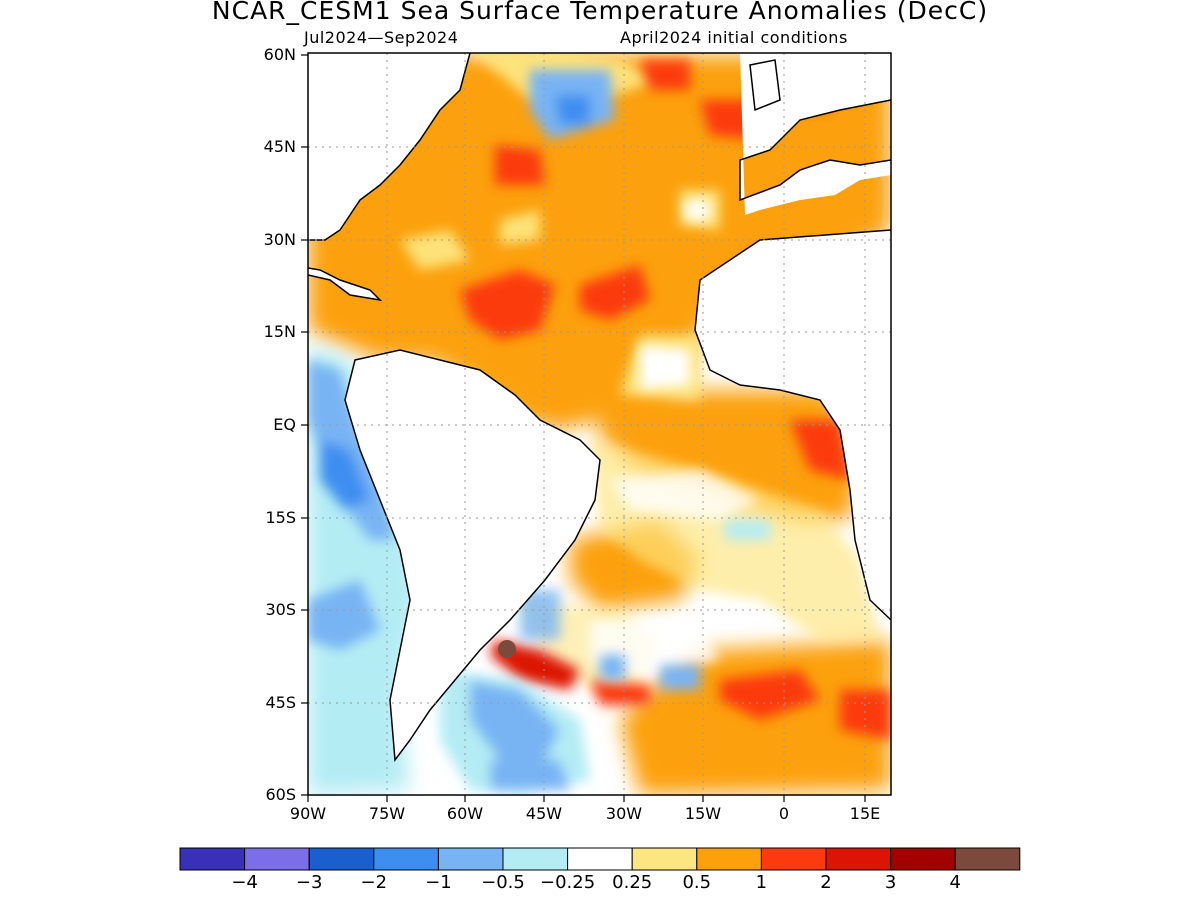  What do you see at coordinates (279, 239) in the screenshot?
I see `lat-label: 30N` at bounding box center [279, 239].